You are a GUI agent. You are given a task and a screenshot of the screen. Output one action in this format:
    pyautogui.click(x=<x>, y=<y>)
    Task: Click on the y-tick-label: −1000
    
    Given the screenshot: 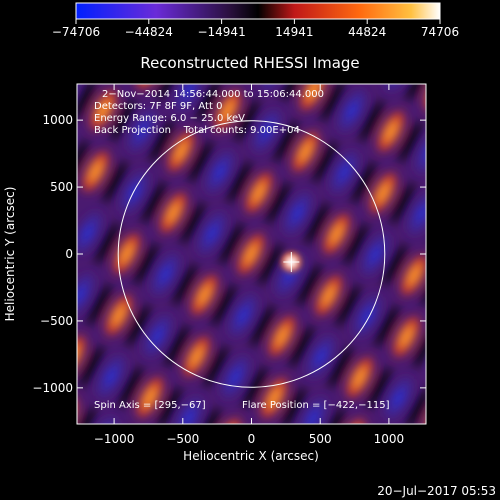 What is the action you would take?
    pyautogui.click(x=52, y=388)
    